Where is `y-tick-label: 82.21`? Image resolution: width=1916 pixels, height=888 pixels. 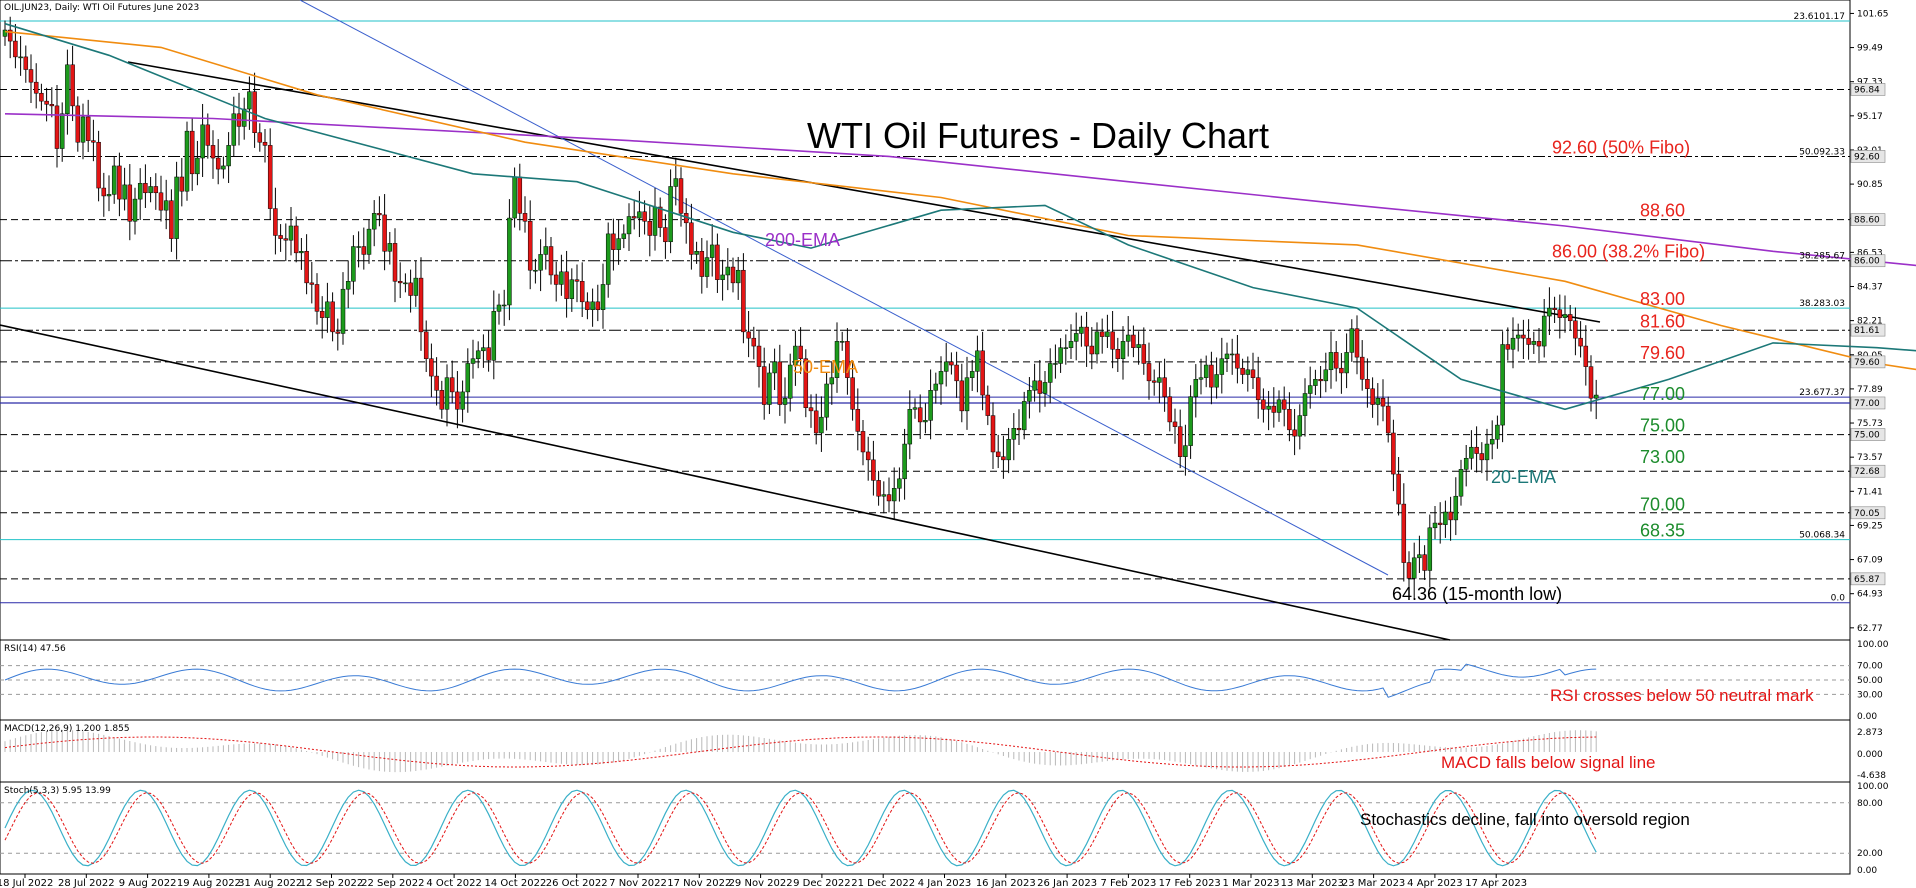
y-tick-label: 82.21 is located at coordinates (1870, 322).